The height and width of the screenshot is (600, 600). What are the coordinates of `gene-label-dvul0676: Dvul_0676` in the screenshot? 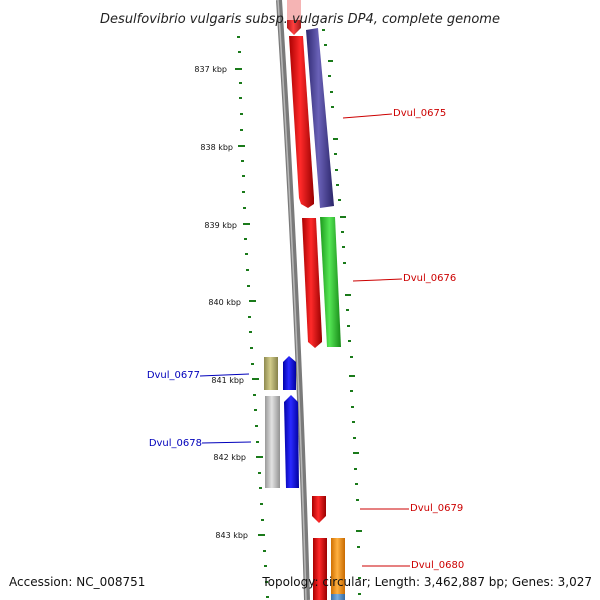 It's located at (429, 278).